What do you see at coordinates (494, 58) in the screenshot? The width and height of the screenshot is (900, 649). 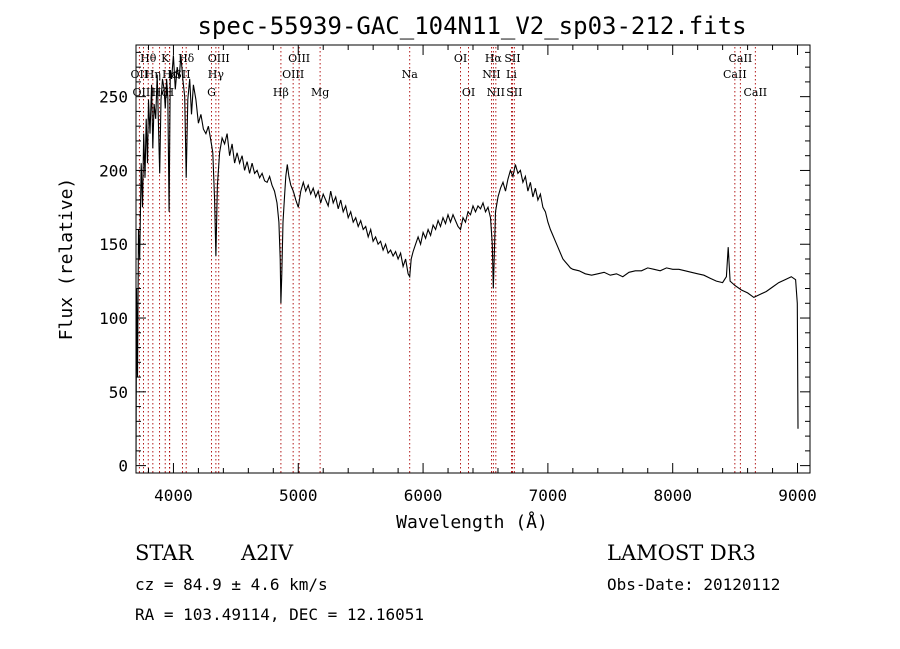 I see `spectral-line-label: Hα` at bounding box center [494, 58].